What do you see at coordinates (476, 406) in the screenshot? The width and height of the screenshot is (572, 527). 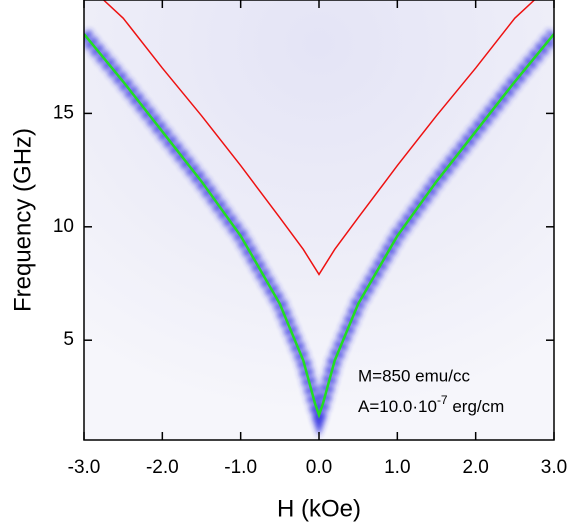 I see `annotation-suffix: erg/cm` at bounding box center [476, 406].